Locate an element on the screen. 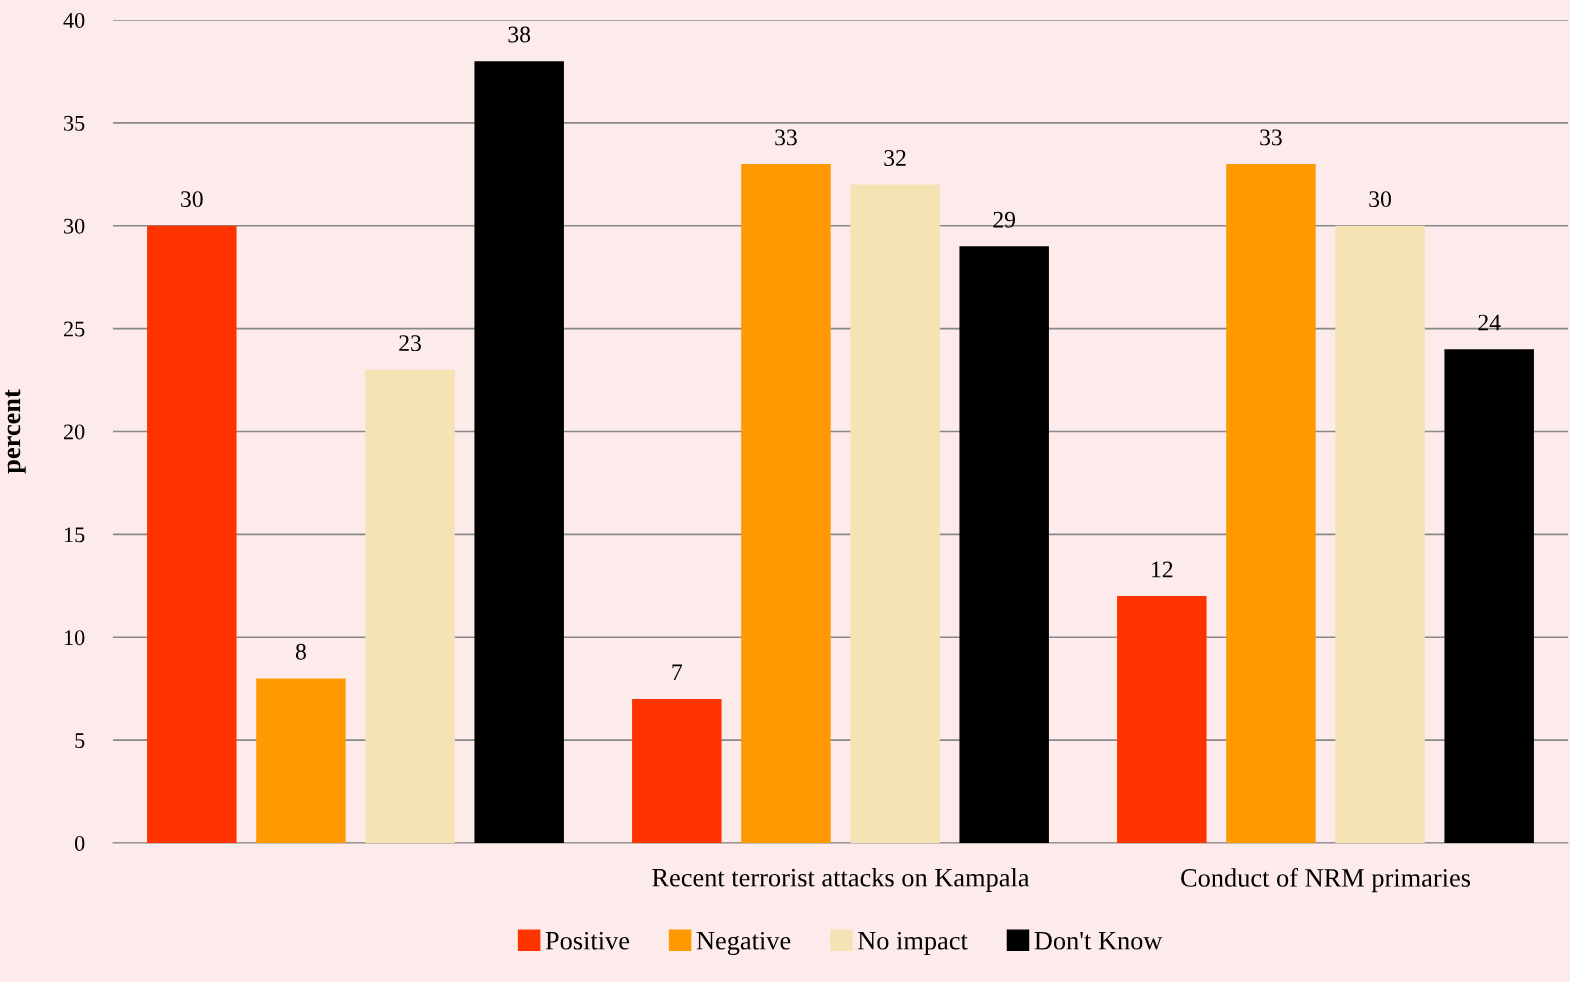  y-tick-label: 5 is located at coordinates (80, 741).